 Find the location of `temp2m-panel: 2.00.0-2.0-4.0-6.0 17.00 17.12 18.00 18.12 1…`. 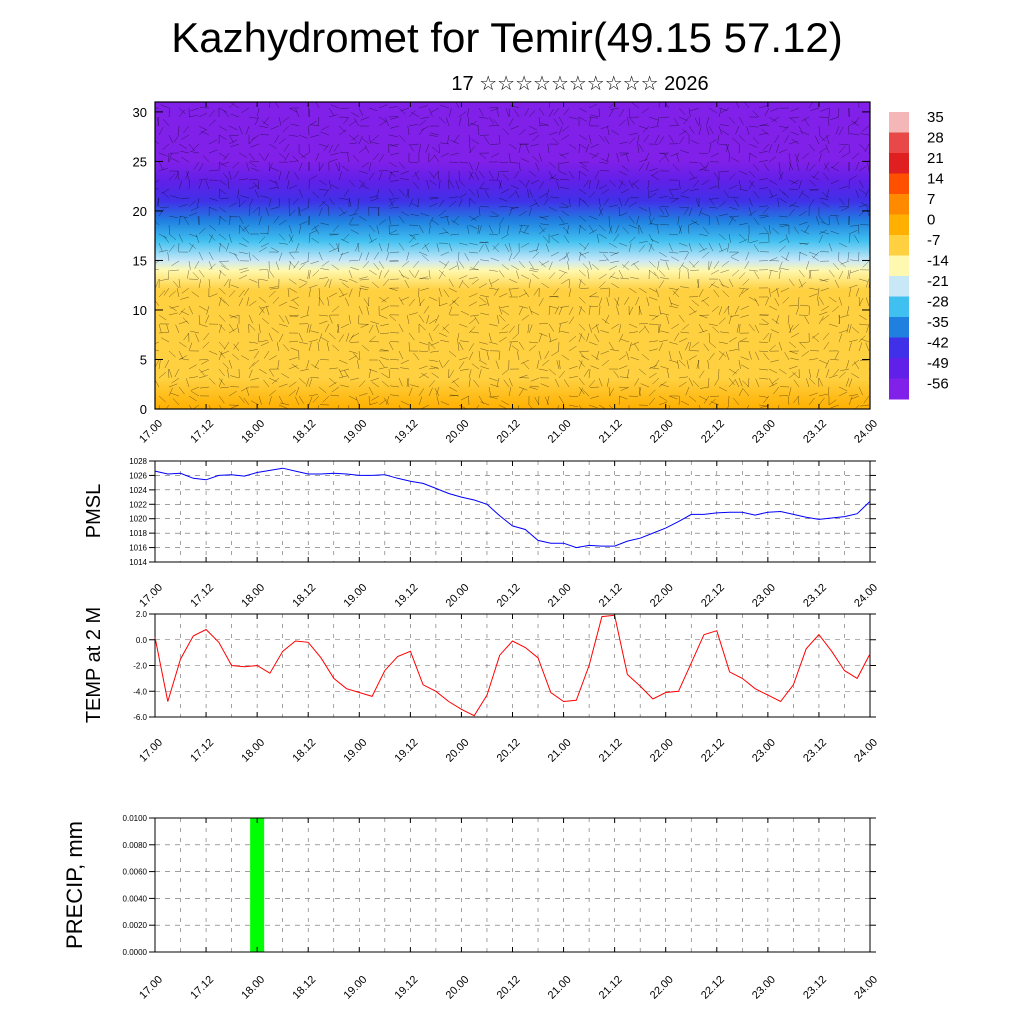

temp2m-panel: 2.00.0-2.0-4.0-6.0 17.00 17.12 18.00 18.12 1… is located at coordinates (481, 686).